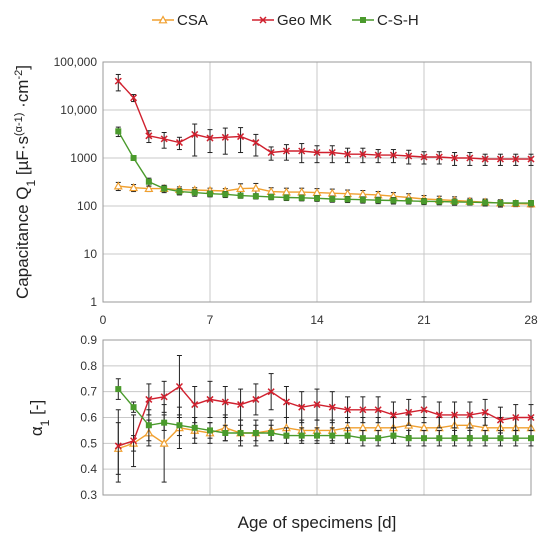 The height and width of the screenshot is (540, 550). I want to click on legend-label: Geo MK, so click(304, 20).